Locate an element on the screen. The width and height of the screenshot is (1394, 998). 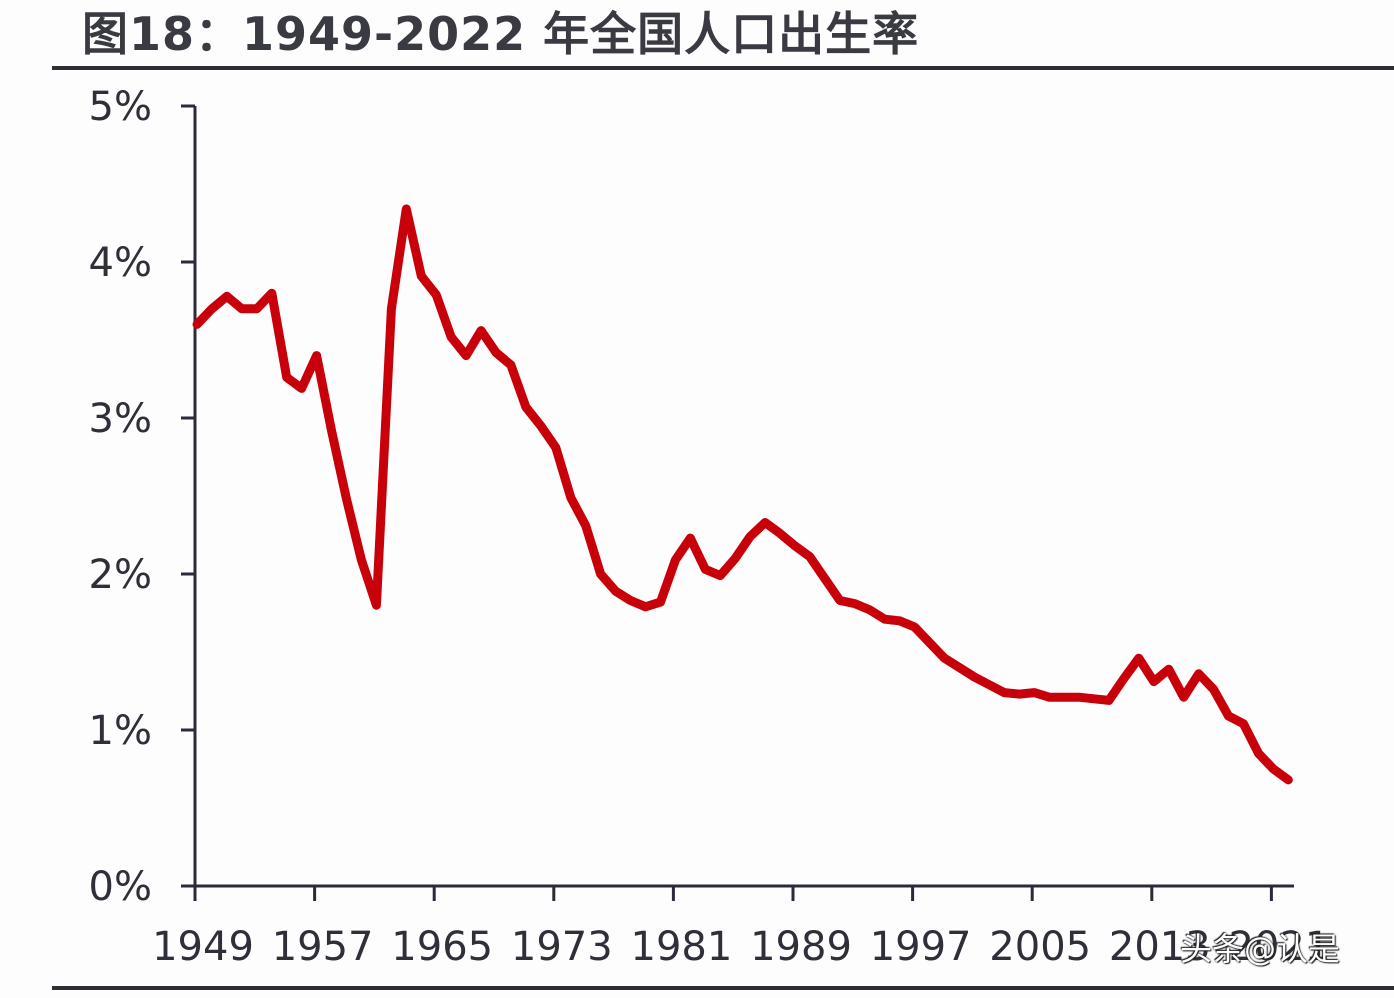
x-tick-label: 1997 is located at coordinates (921, 947).